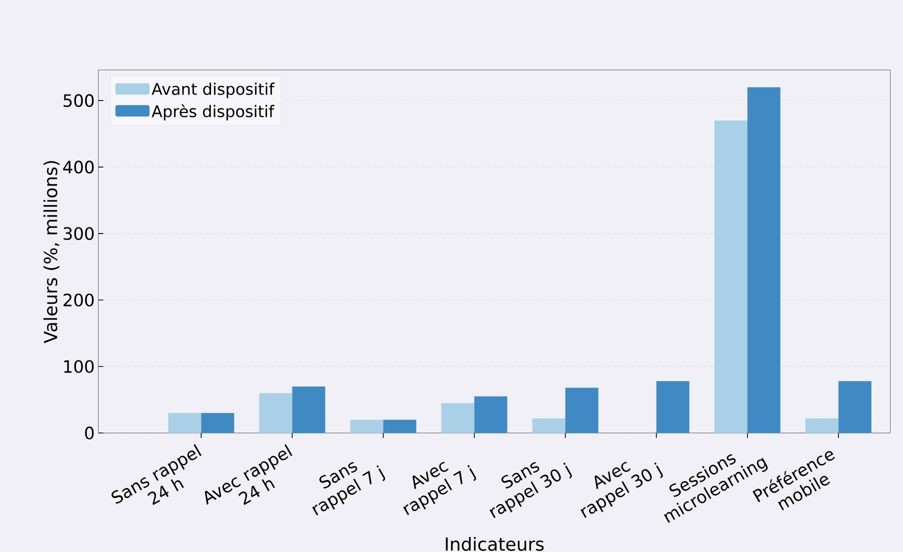 Image resolution: width=903 pixels, height=554 pixels. I want to click on y-tick-label: 200, so click(79, 299).